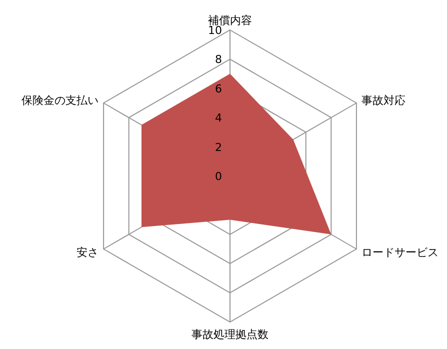  What do you see at coordinates (215, 30) in the screenshot?
I see `y-tick-label: 10` at bounding box center [215, 30].